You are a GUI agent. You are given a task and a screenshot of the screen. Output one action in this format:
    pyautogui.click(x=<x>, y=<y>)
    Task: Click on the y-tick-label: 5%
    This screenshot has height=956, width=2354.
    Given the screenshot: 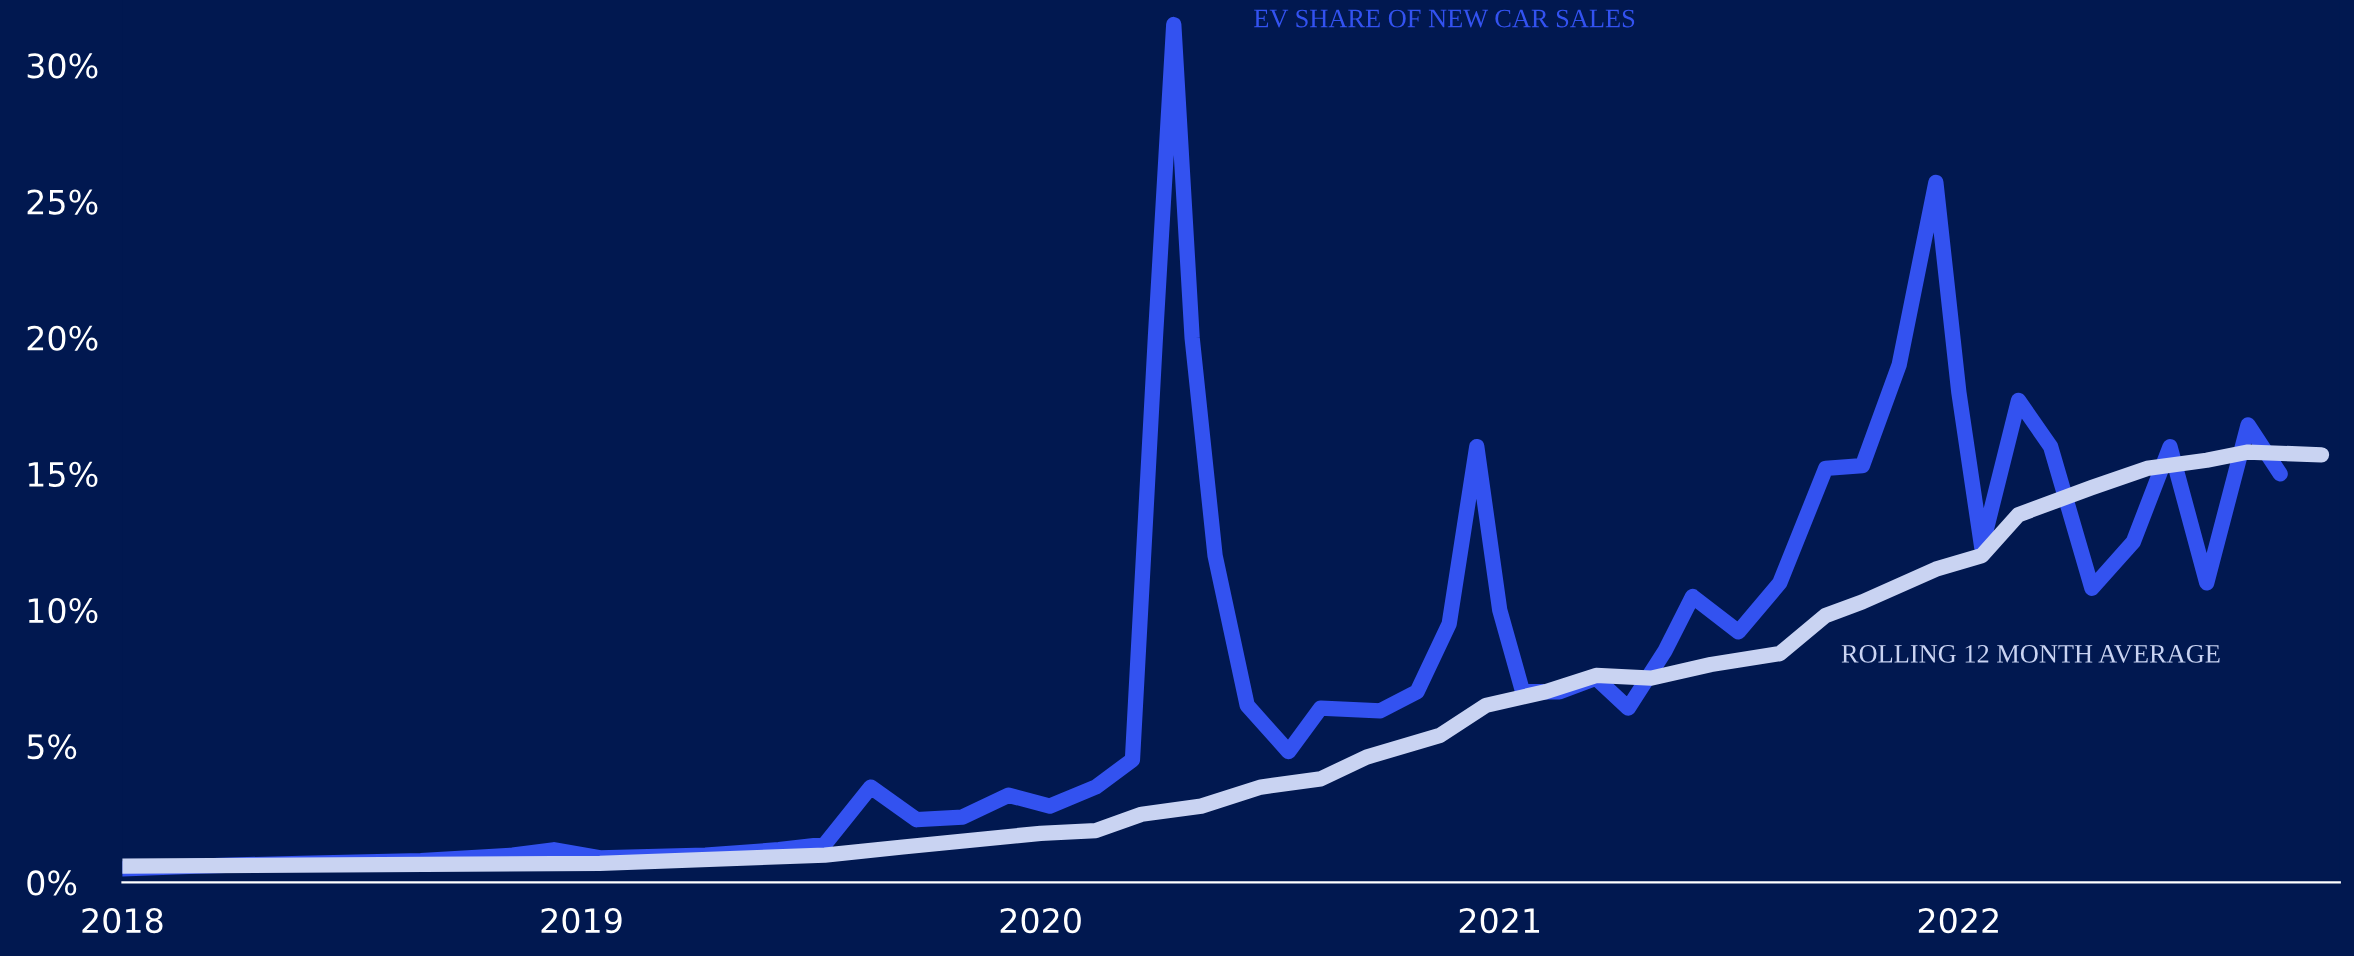 What is the action you would take?
    pyautogui.click(x=52, y=747)
    